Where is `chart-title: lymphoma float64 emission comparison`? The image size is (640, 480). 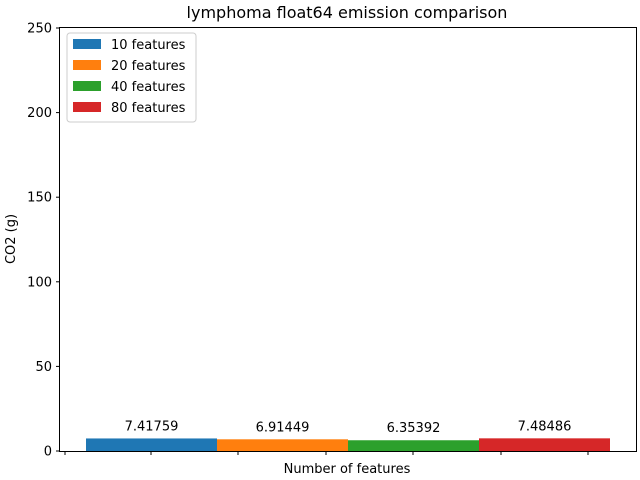 chart-title: lymphoma float64 emission comparison is located at coordinates (347, 12).